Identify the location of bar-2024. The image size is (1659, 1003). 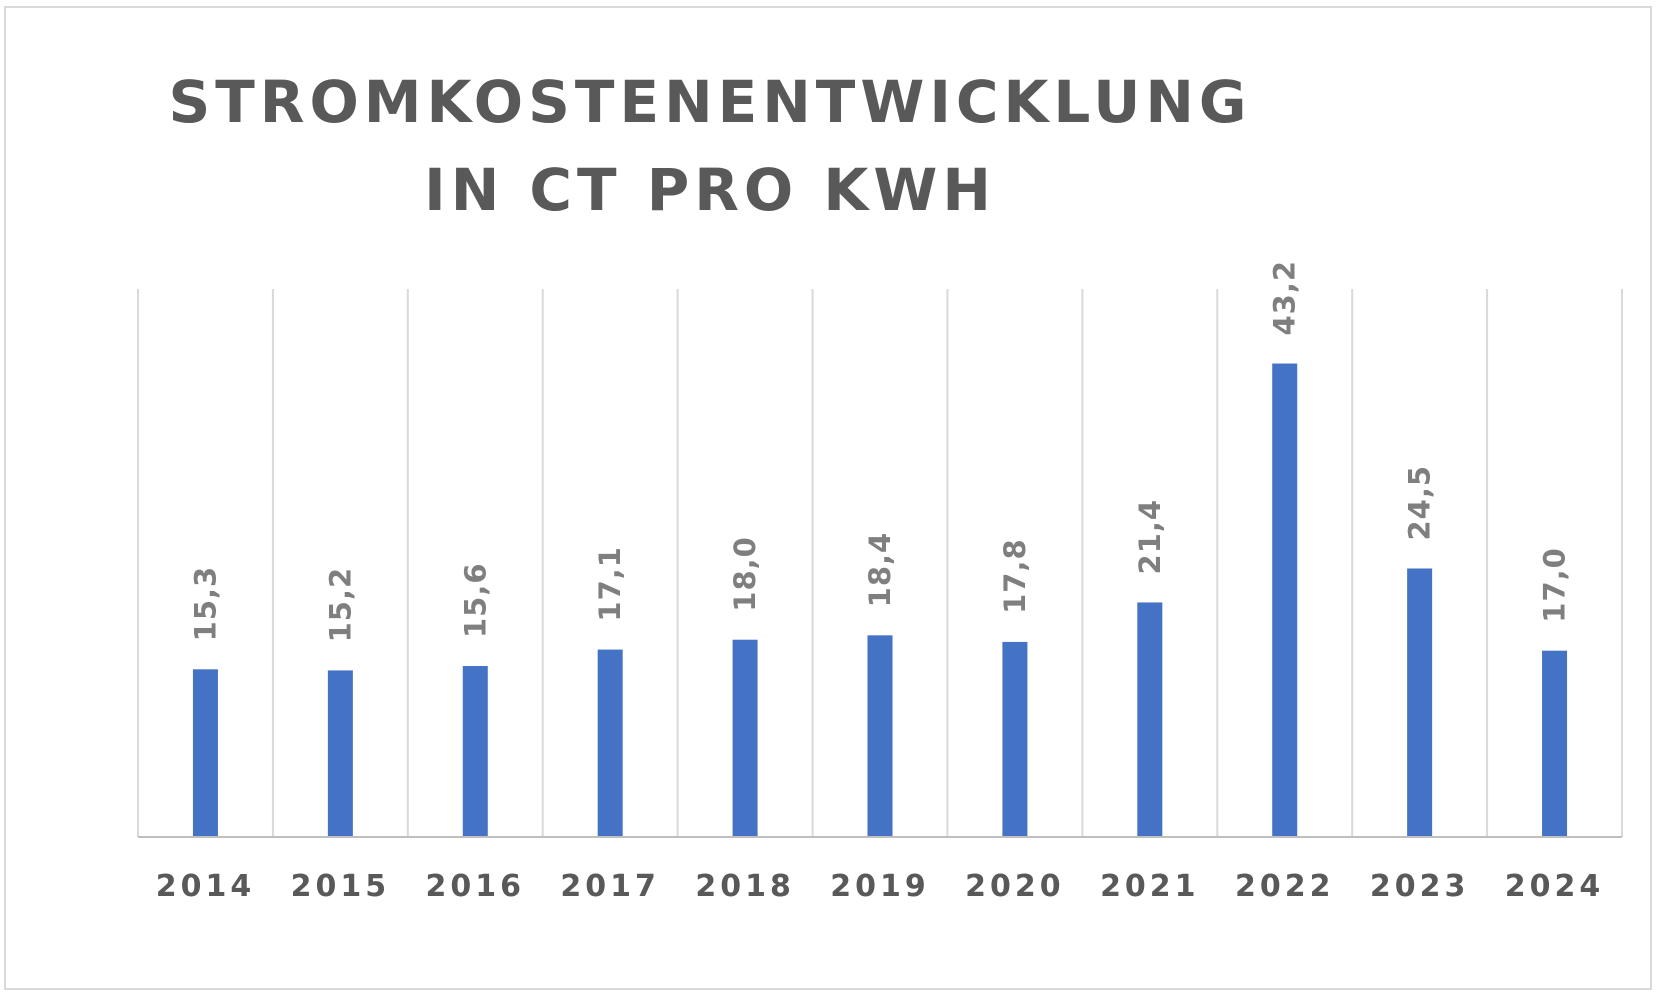
(1555, 743).